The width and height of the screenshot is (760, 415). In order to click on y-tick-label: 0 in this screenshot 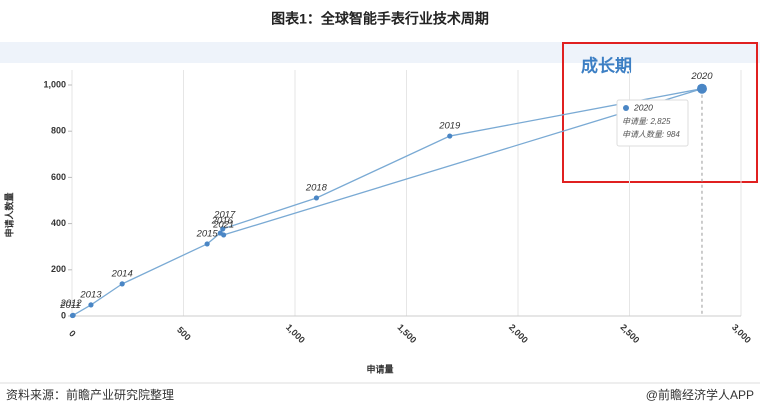, I will do `click(63, 315)`.